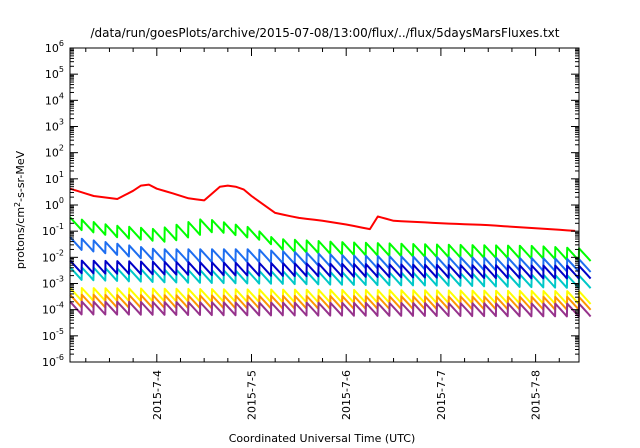  Describe the element at coordinates (20, 175) in the screenshot. I see `y-axis-label-suffix: -s-sr-MeV` at that location.